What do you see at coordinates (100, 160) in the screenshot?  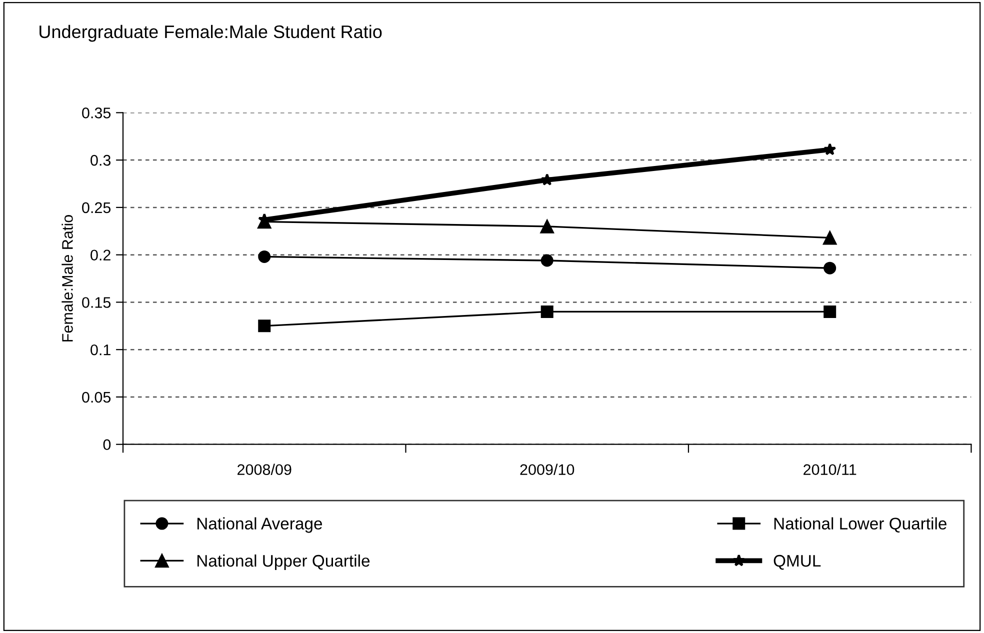 I see `y-tick-label: 0.3` at bounding box center [100, 160].